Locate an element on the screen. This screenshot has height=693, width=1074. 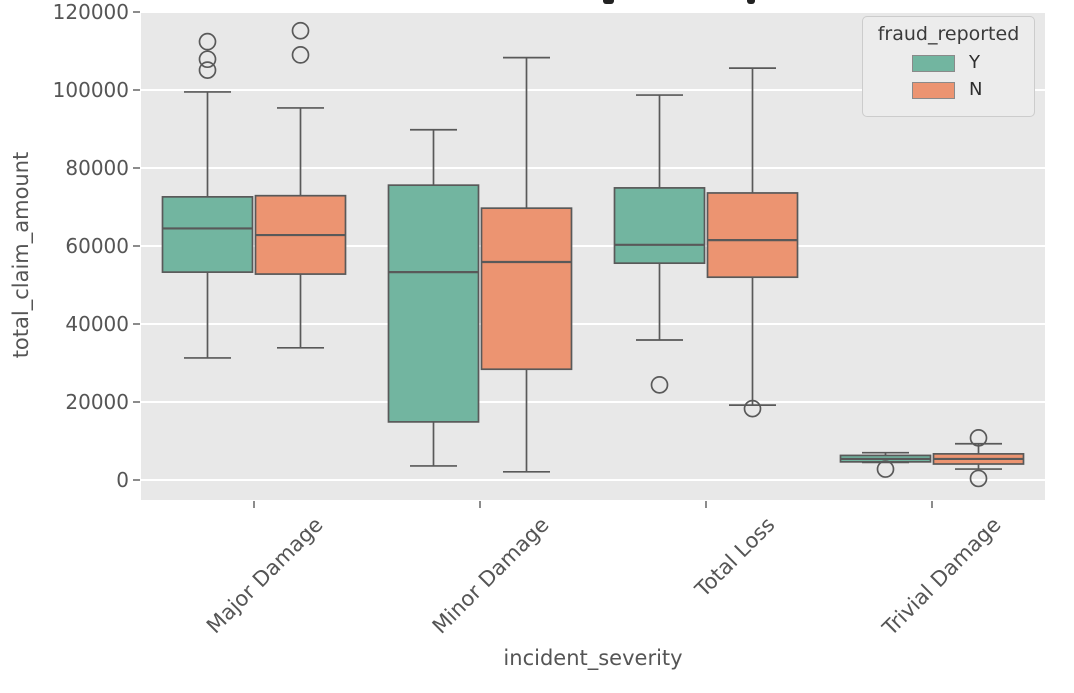
x-axis-label: incident_severity is located at coordinates (593, 658).